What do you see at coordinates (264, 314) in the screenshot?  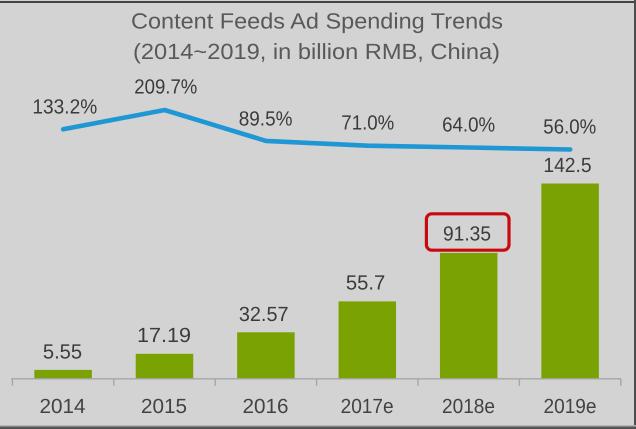 I see `svg-text: 32.57` at bounding box center [264, 314].